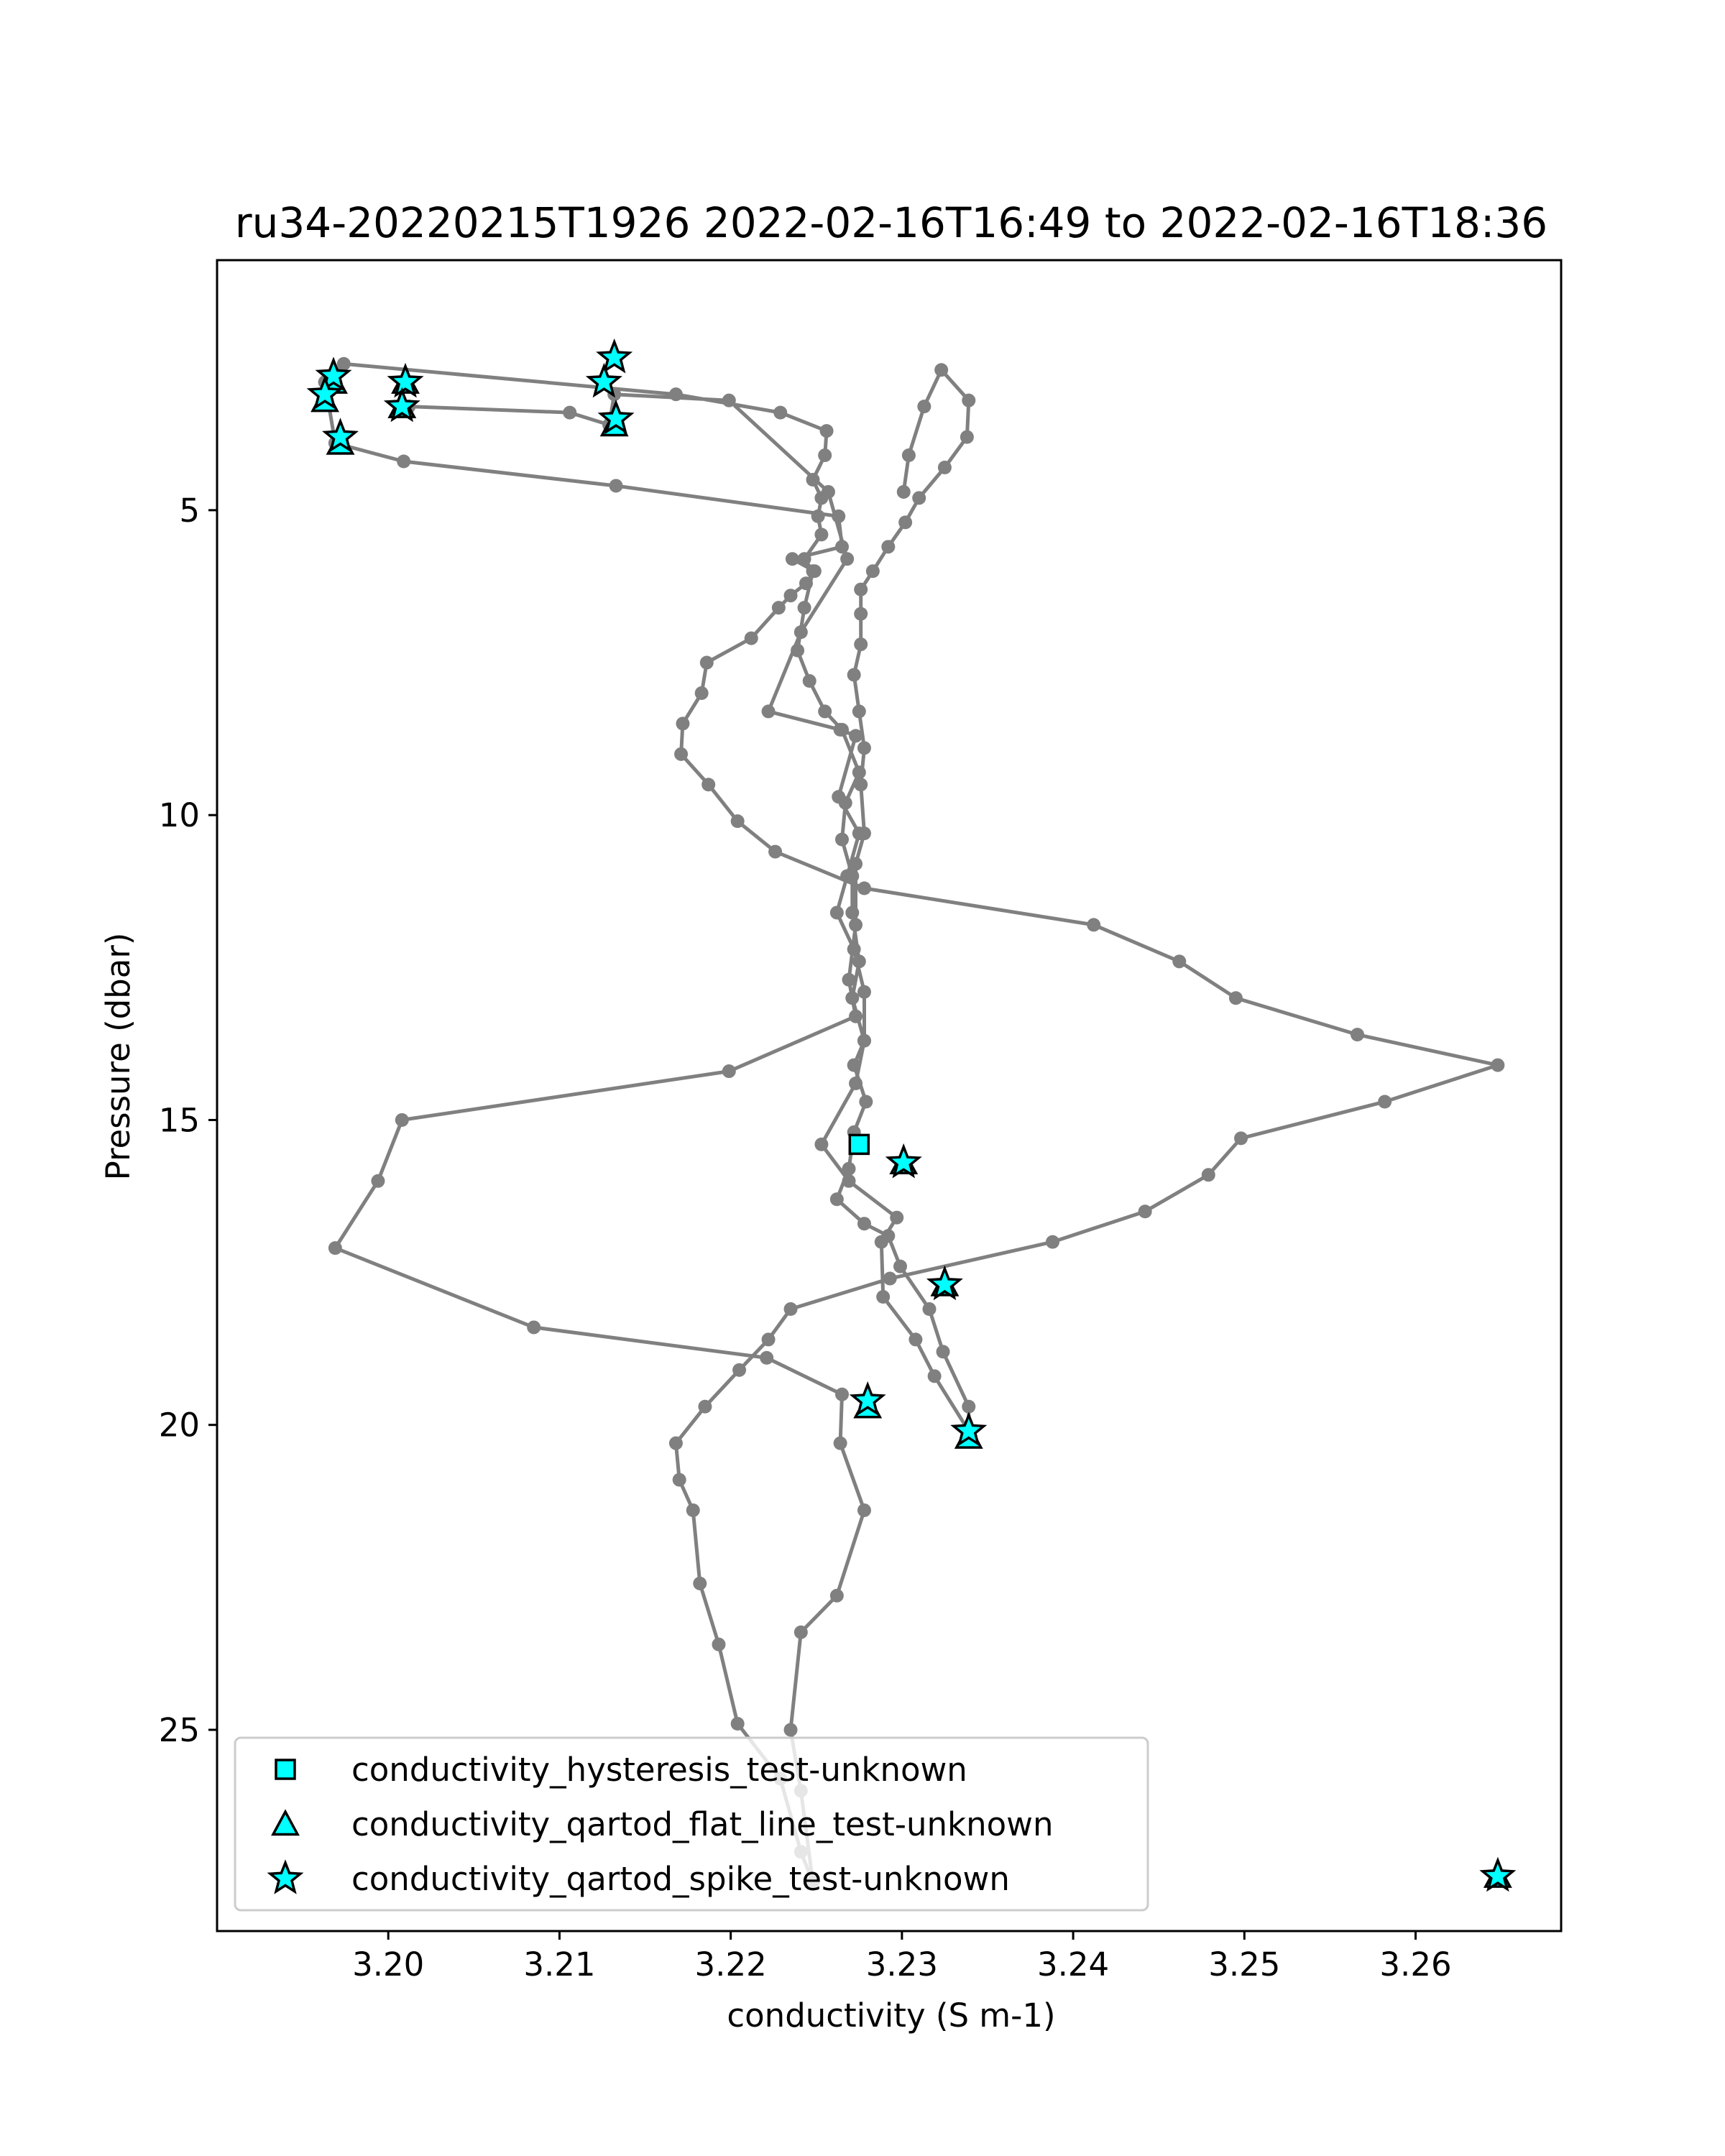  What do you see at coordinates (731, 1965) in the screenshot?
I see `x-tick-label: 3.22` at bounding box center [731, 1965].